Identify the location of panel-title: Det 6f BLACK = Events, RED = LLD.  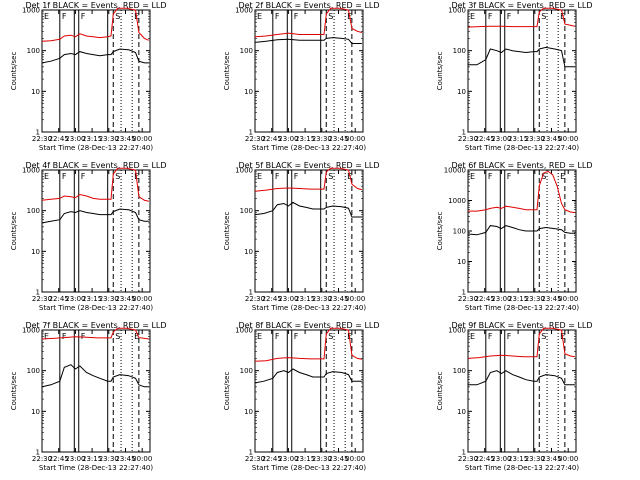
(521, 165).